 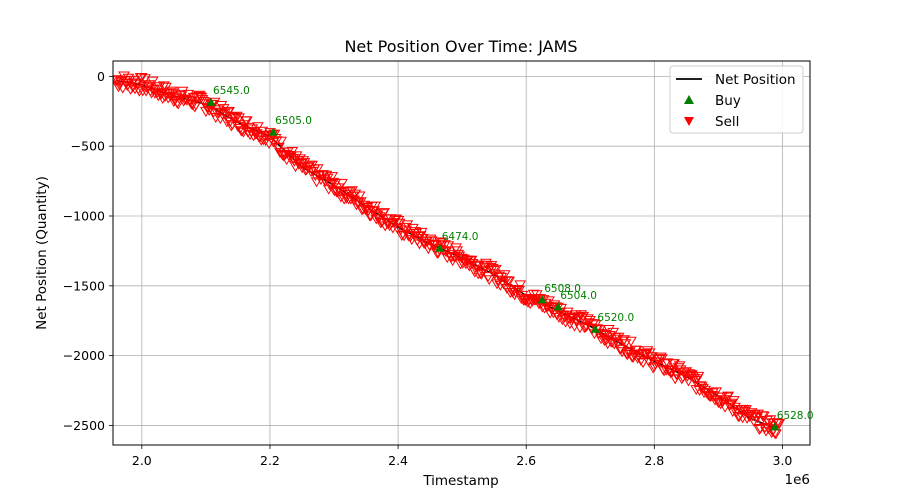 What do you see at coordinates (727, 122) in the screenshot?
I see `legend-entry-label: Sell` at bounding box center [727, 122].